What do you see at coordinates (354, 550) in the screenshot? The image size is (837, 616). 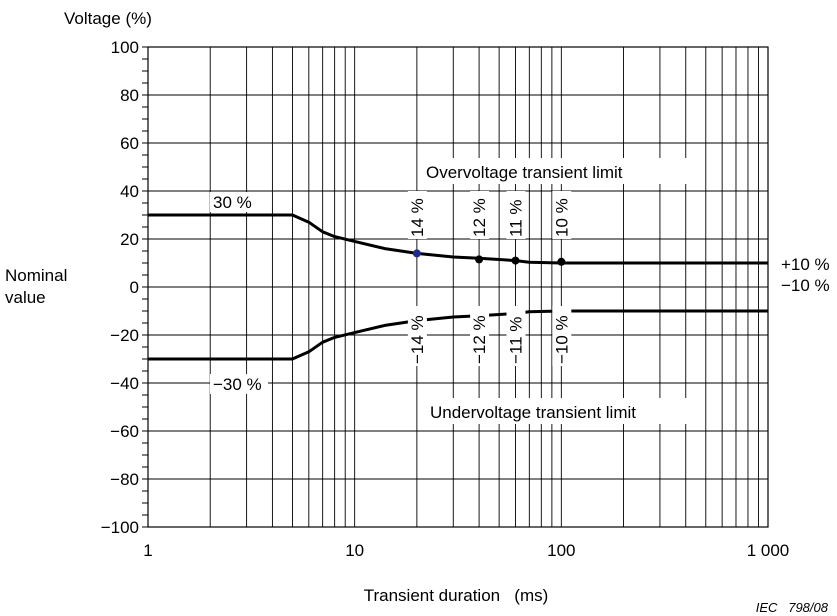 I see `x-tick-label: 10` at bounding box center [354, 550].